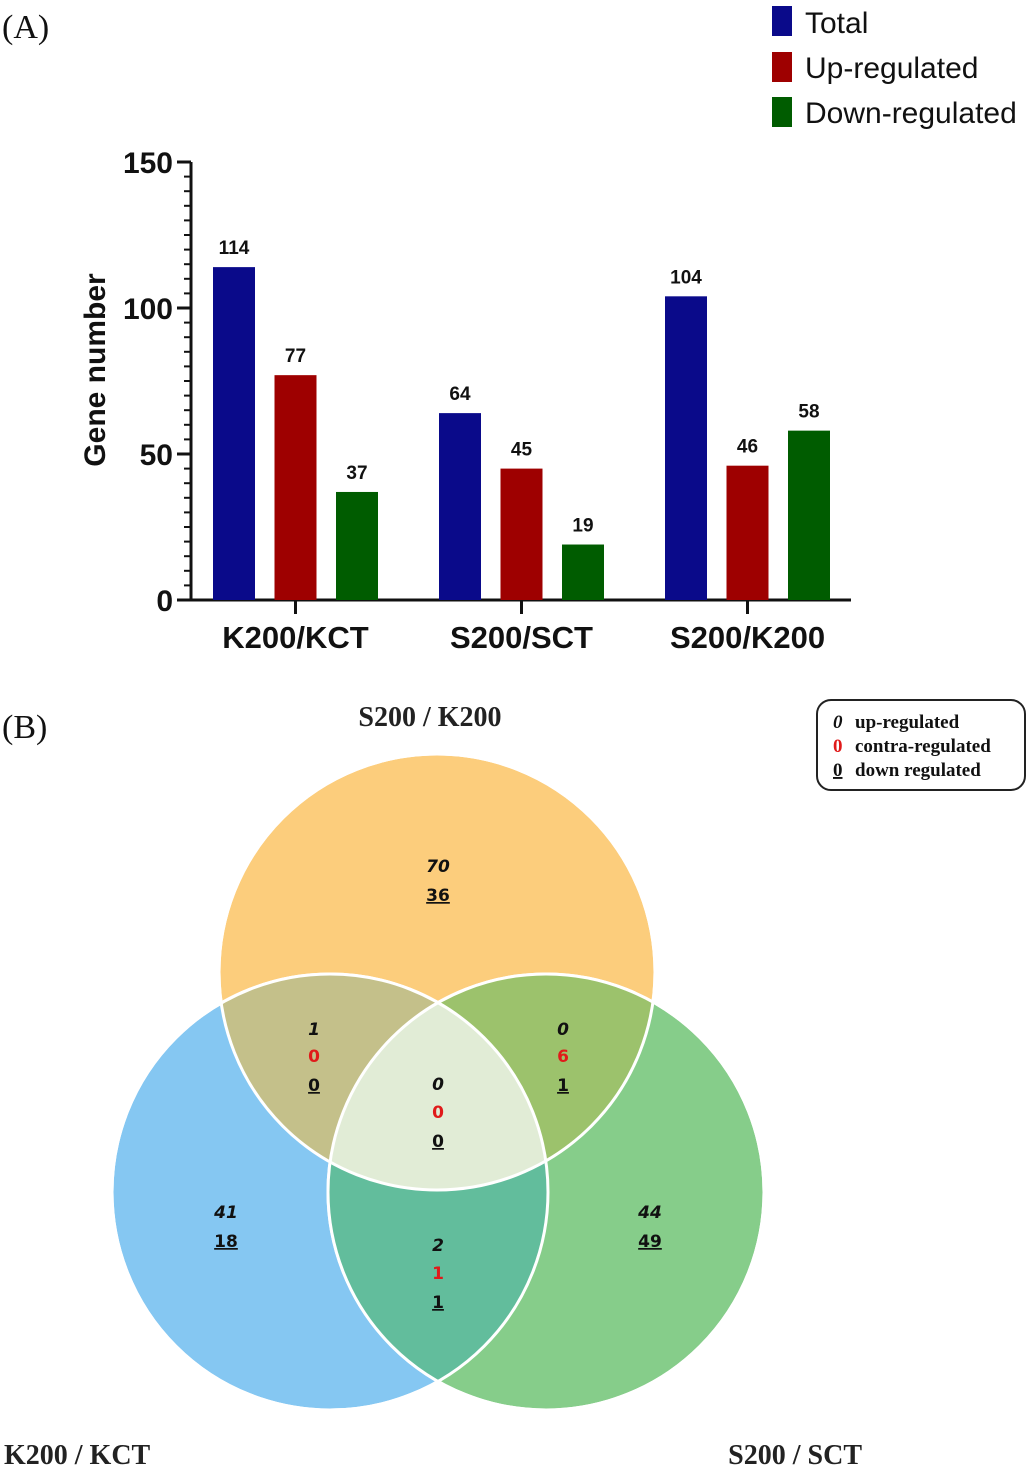 The height and width of the screenshot is (1469, 1032). Describe the element at coordinates (24, 727) in the screenshot. I see `panel-b-label: (B)` at that location.